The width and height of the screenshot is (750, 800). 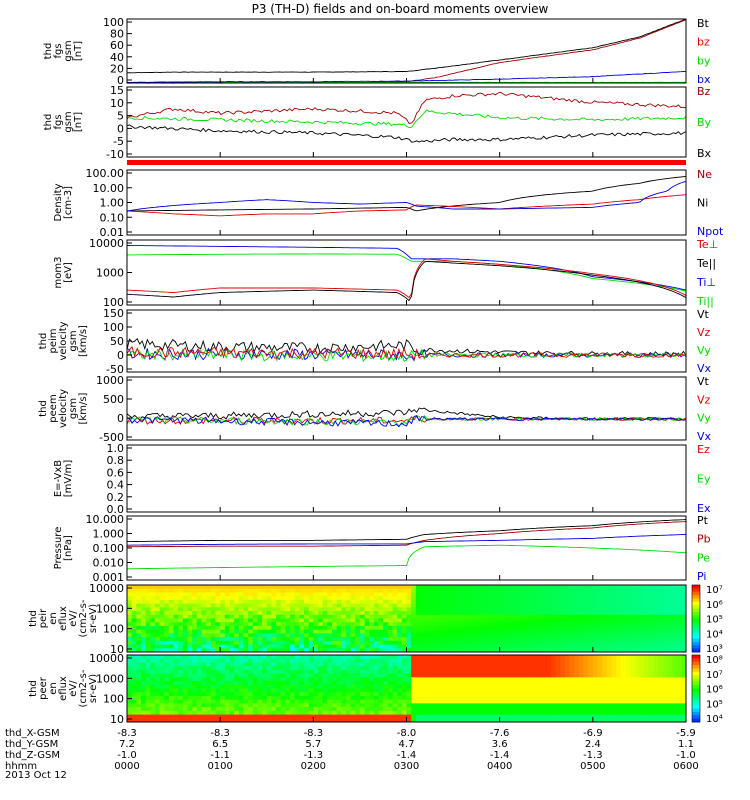 I want to click on colorbar-tick-label: 10⁶, so click(x=714, y=690).